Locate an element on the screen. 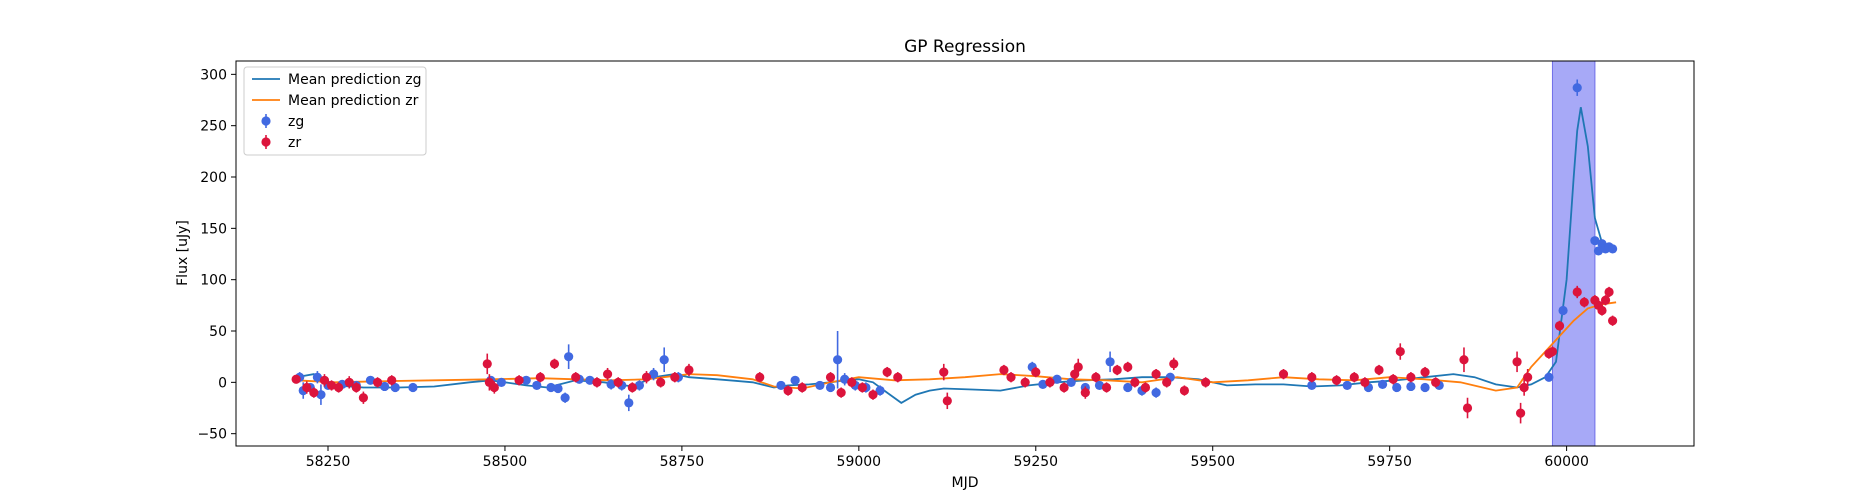 The width and height of the screenshot is (1875, 500). y-tick-label: 50 is located at coordinates (218, 332).